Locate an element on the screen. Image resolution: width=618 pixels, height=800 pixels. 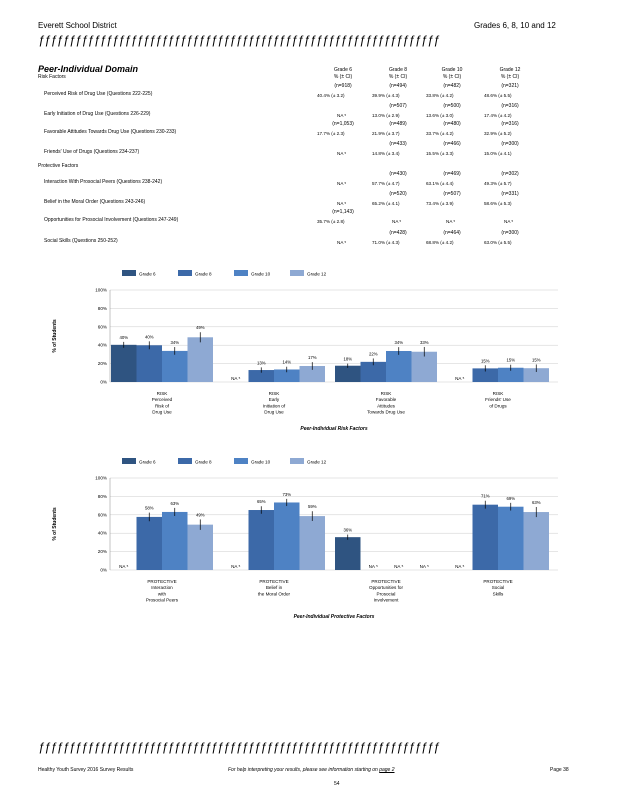
footer-page-link: page 2 is located at coordinates (387, 770).